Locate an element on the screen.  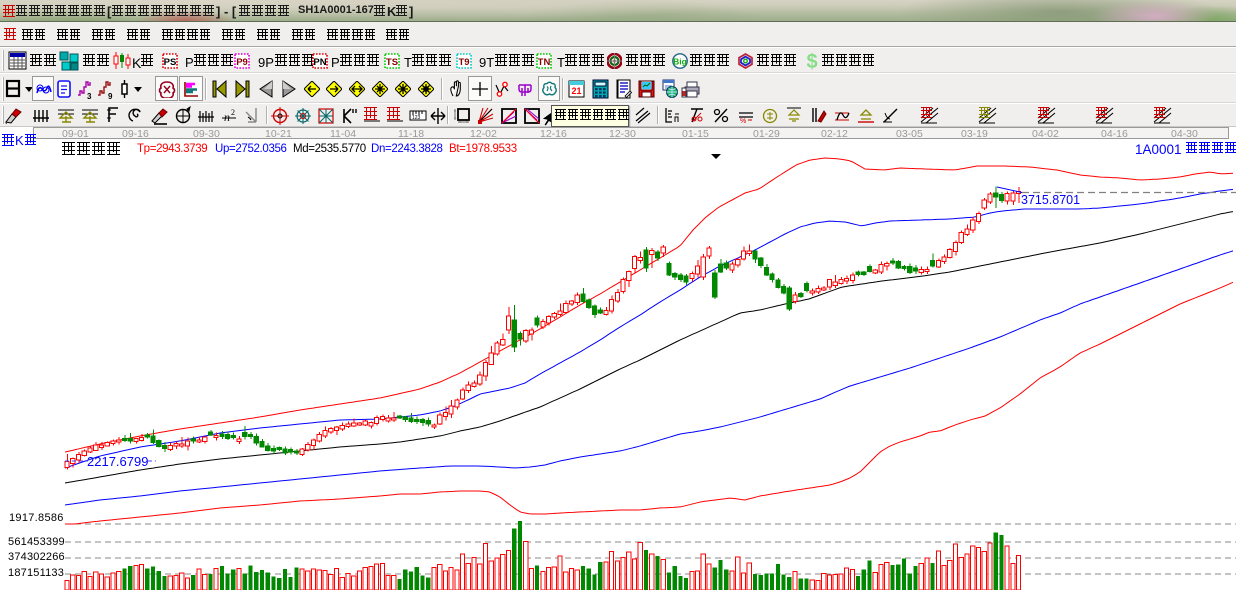
svg-text: TN is located at coordinates (544, 62).